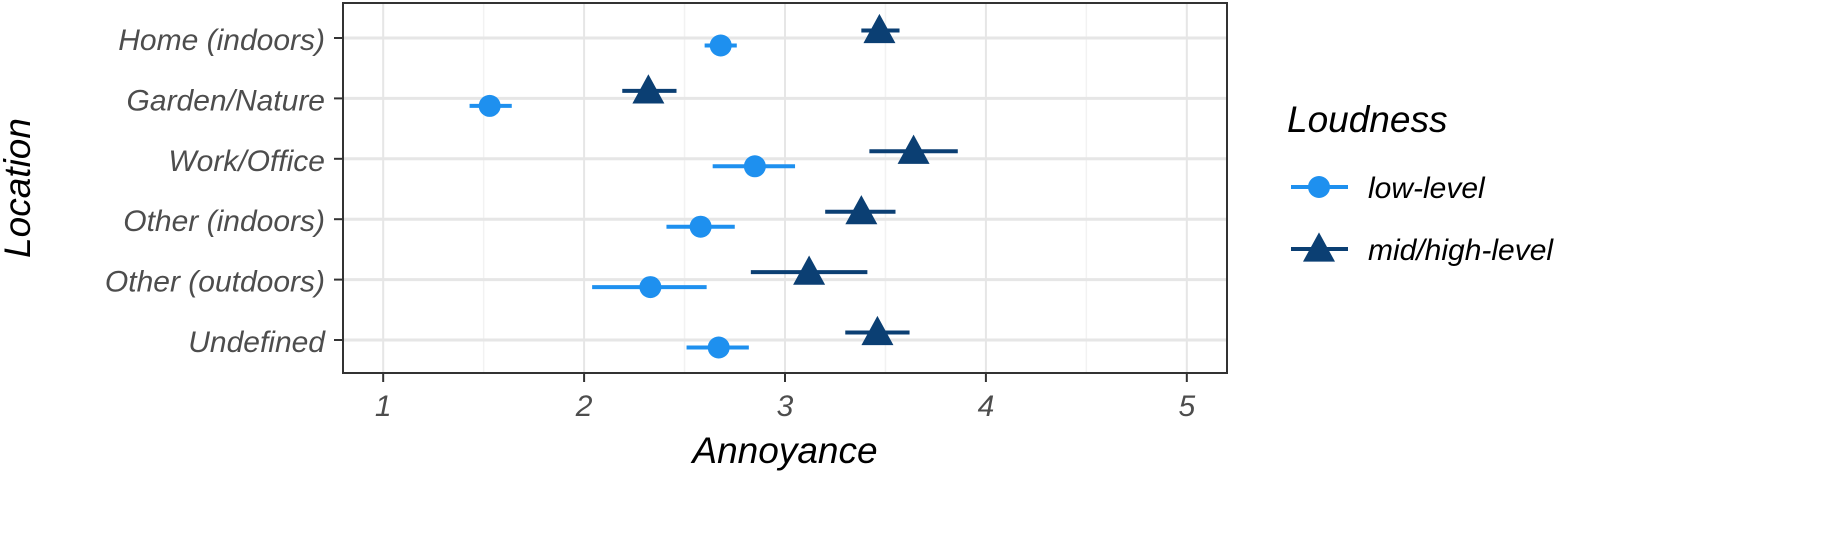  I want to click on legend-key-triangle, so click(1319, 247).